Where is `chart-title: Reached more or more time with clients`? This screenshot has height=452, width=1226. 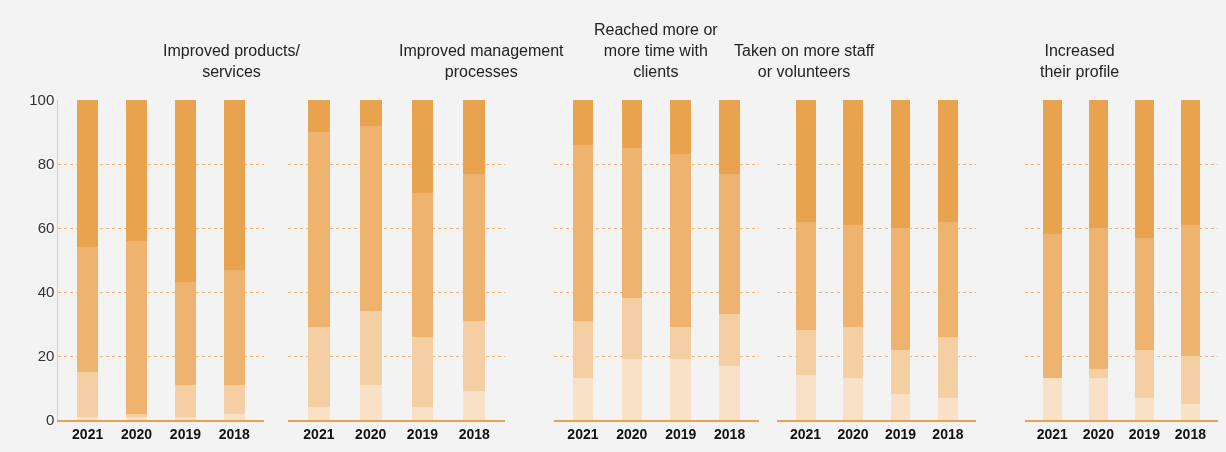 chart-title: Reached more or more time with clients is located at coordinates (656, 50).